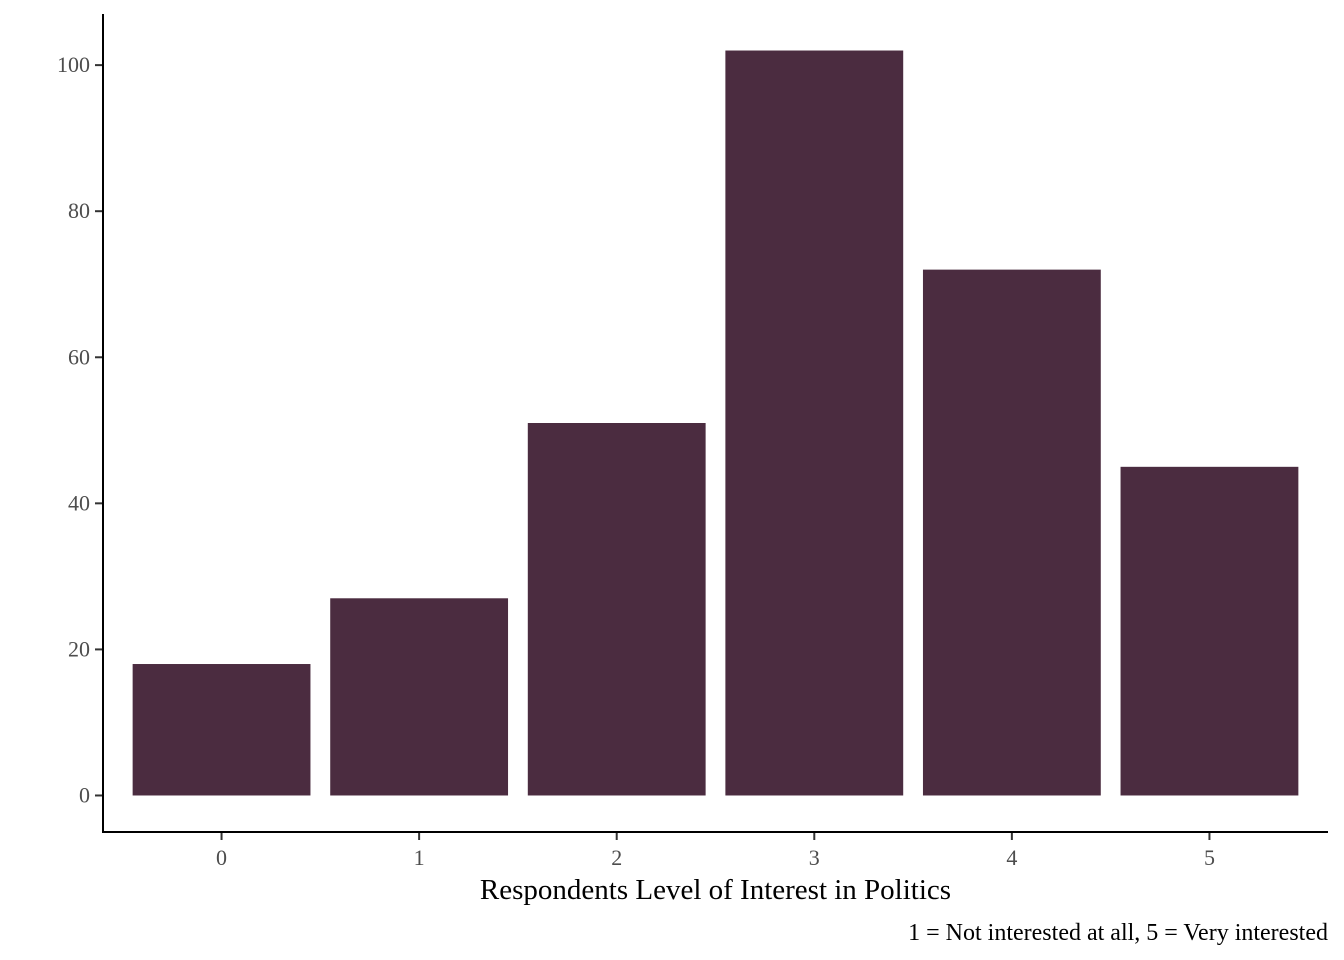 The image size is (1344, 960). Describe the element at coordinates (419, 857) in the screenshot. I see `x-tick-label-1: 1` at that location.